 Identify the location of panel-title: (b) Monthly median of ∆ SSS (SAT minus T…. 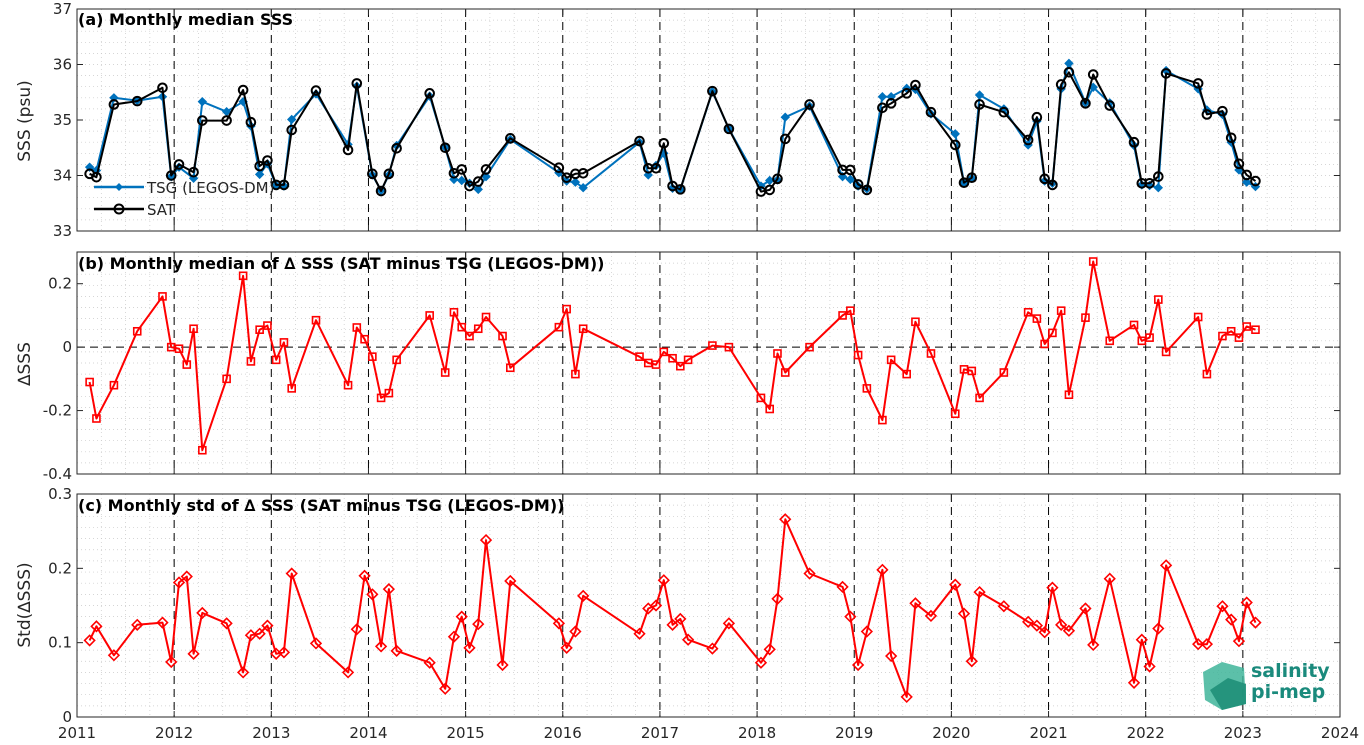
(341, 263).